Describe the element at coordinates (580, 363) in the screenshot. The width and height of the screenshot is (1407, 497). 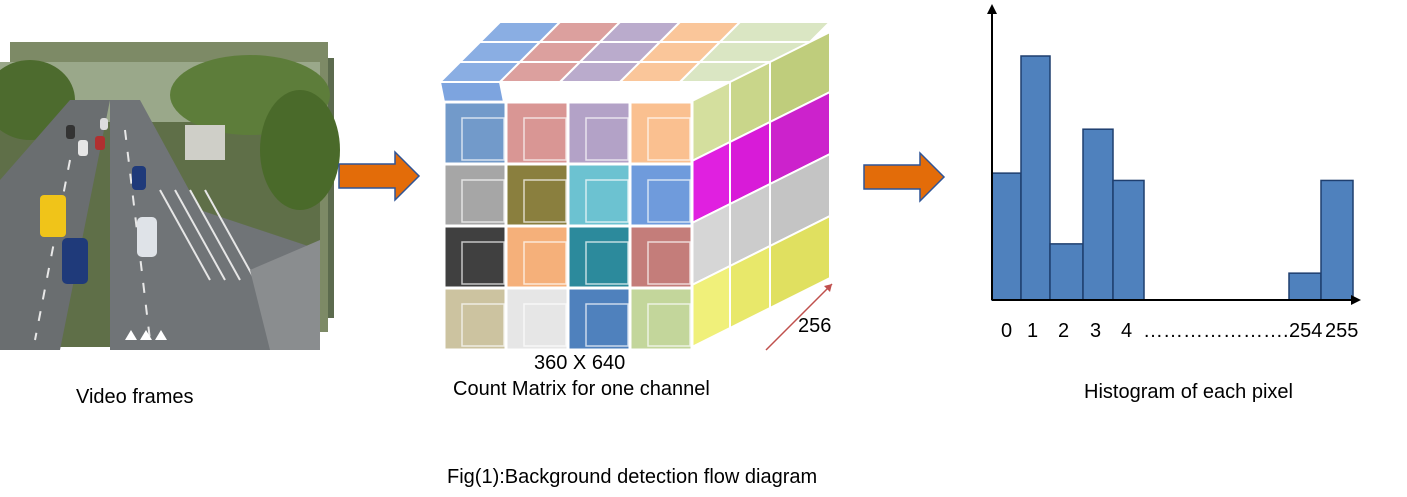
I see `matrix-size-label: 360 X 640` at that location.